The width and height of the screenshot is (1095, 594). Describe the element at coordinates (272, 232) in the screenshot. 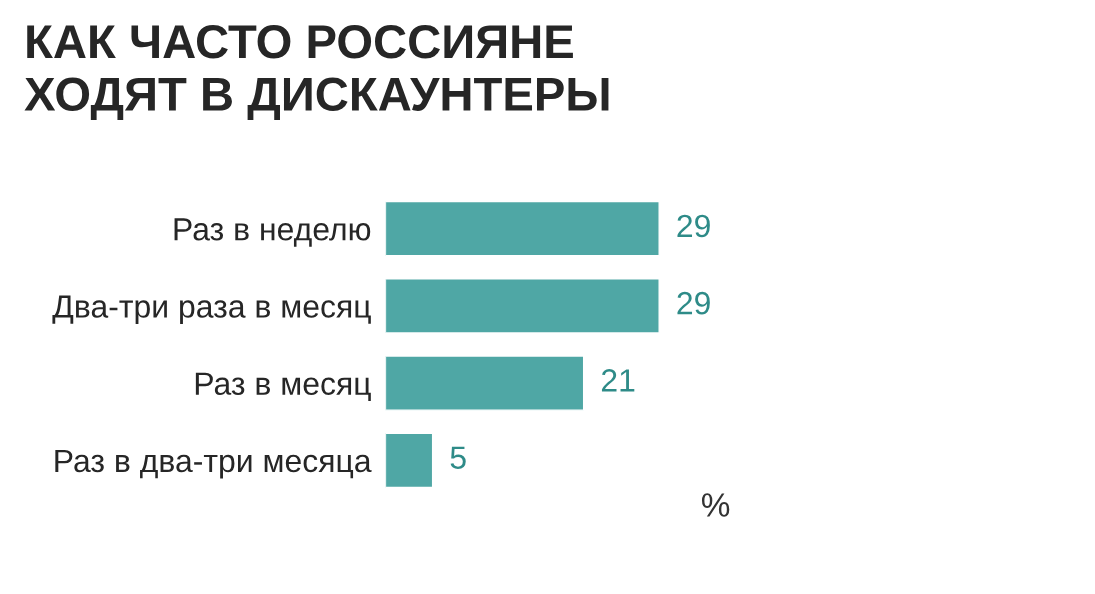

I see `y-tick-label: Раз в неделю` at that location.